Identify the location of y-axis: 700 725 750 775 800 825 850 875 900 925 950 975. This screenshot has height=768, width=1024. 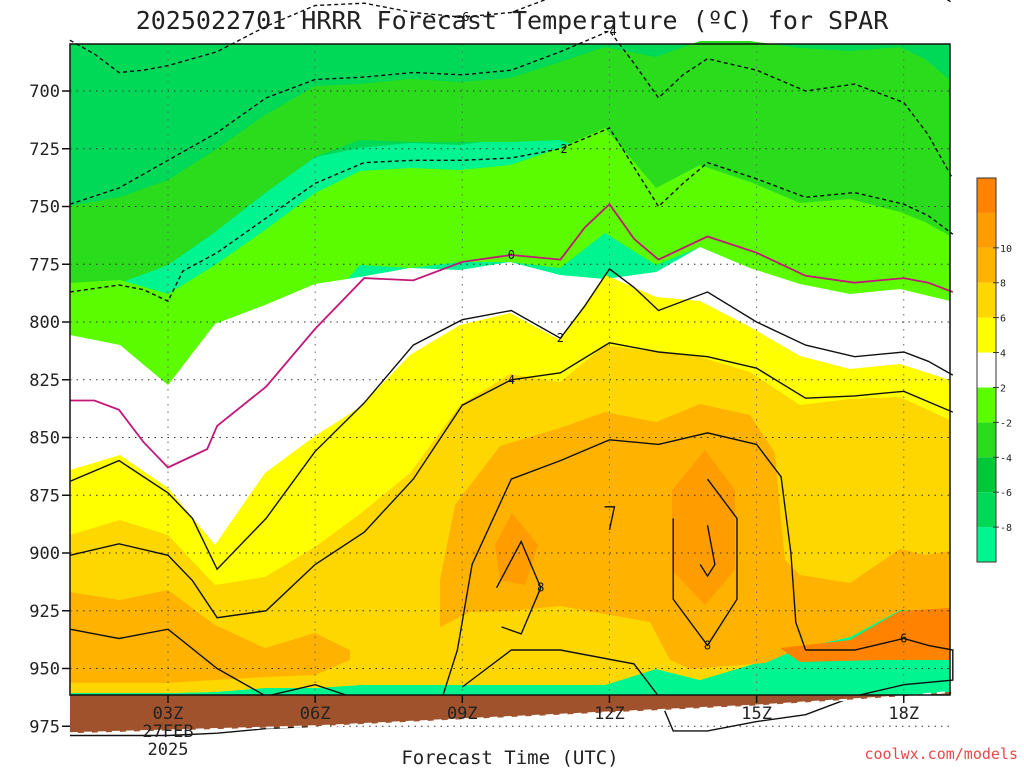
(49, 409).